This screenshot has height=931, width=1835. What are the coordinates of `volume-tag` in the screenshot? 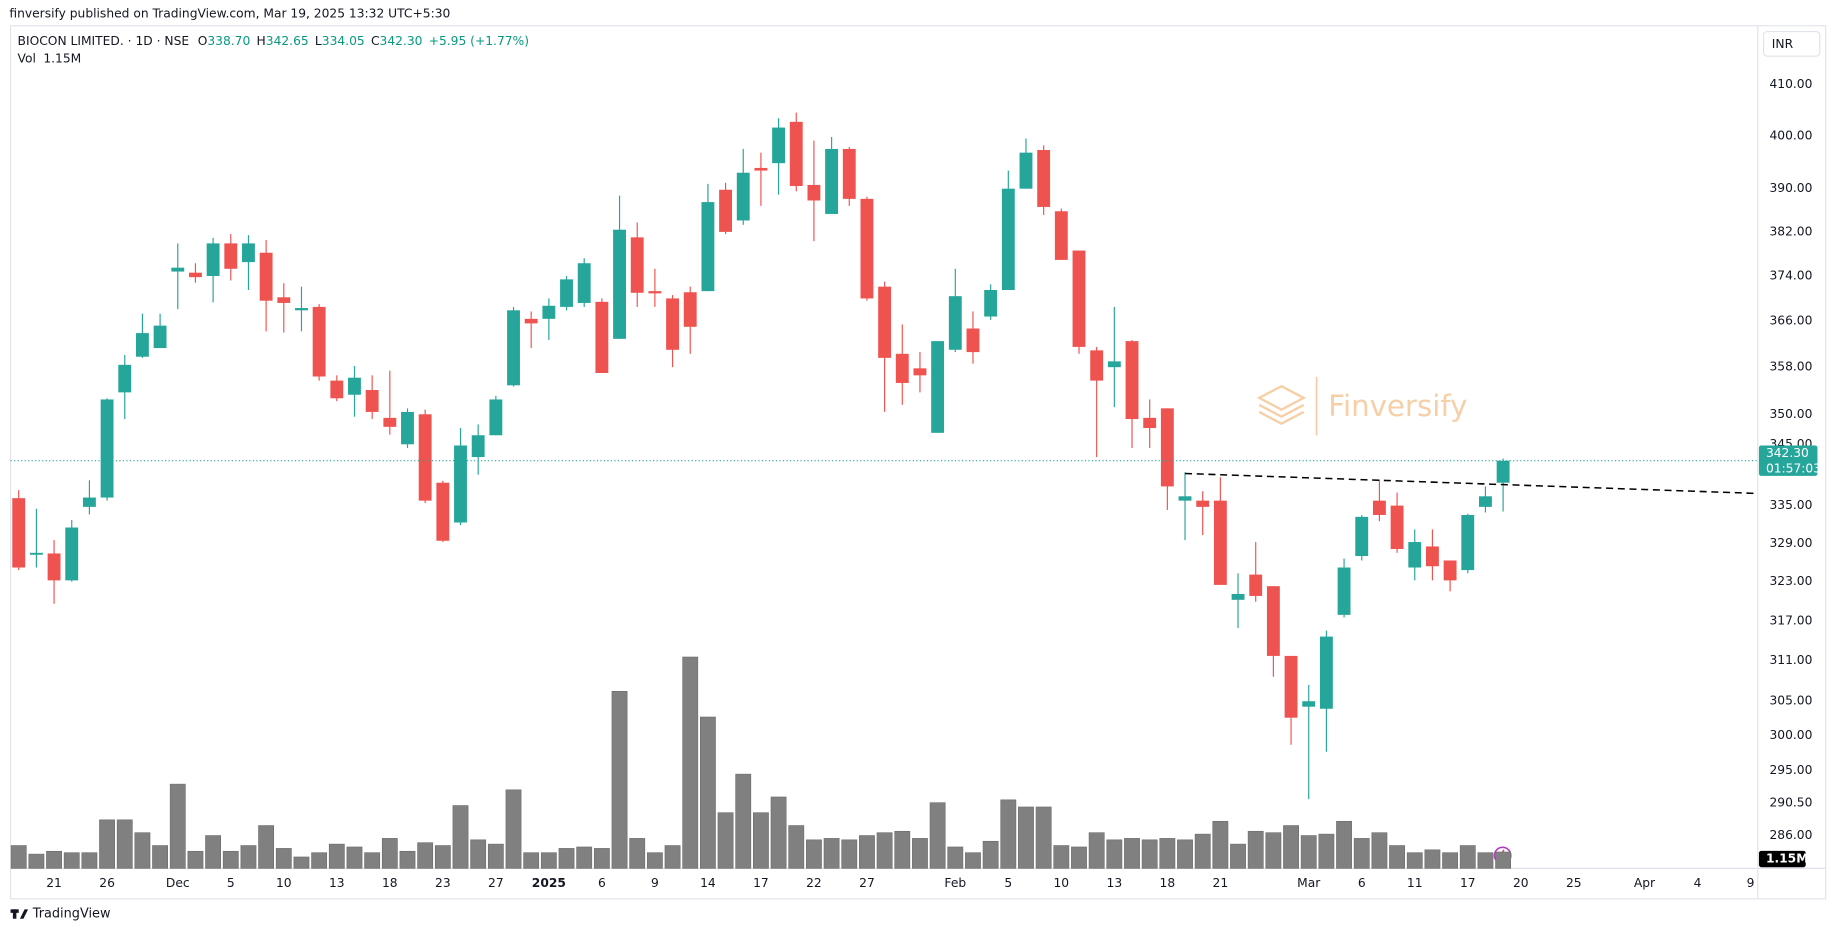 It's located at (1782, 859).